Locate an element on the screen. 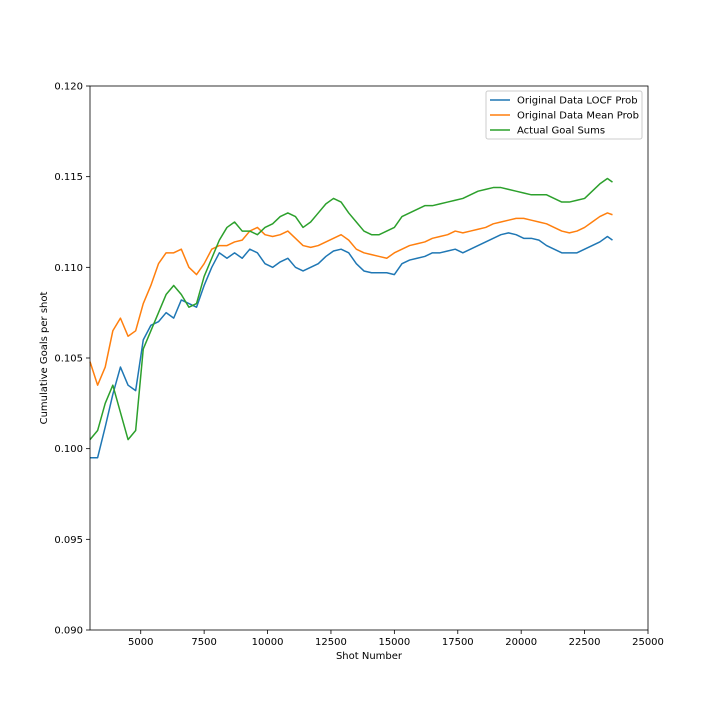 The height and width of the screenshot is (720, 720). y-tick-label: 0.090 is located at coordinates (68, 631).